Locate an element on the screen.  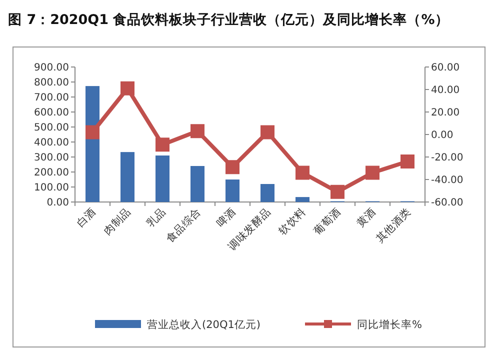
y-tick-label: 300.00 is located at coordinates (51, 158).